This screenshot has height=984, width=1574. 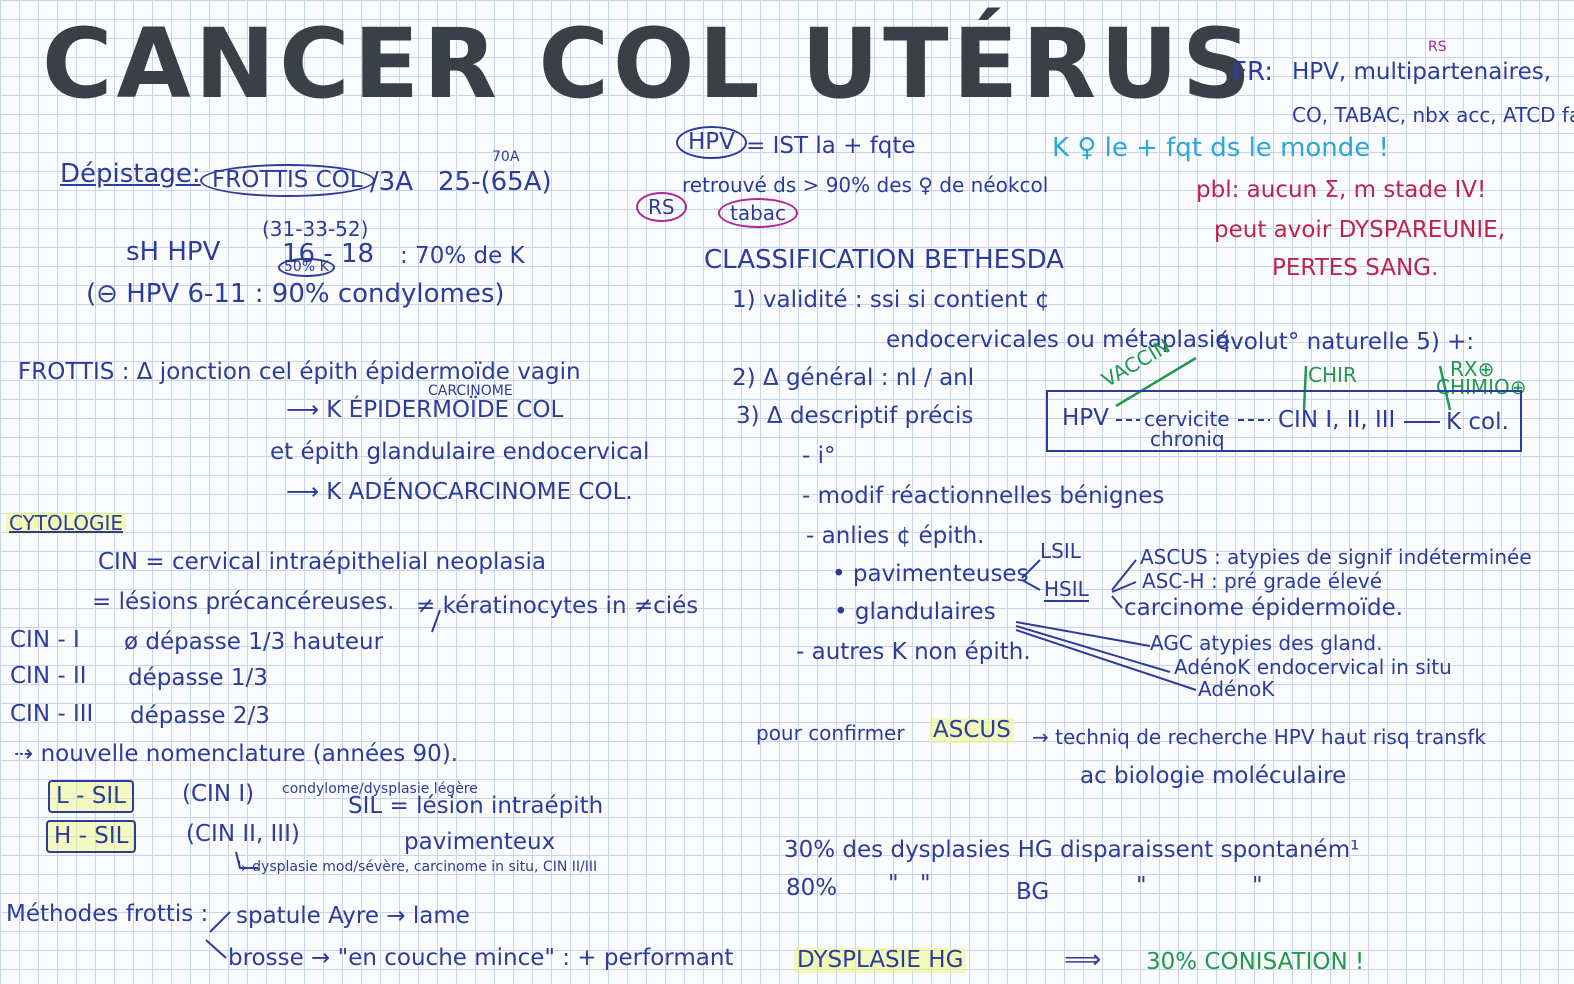 What do you see at coordinates (1252, 72) in the screenshot?
I see `fr-label: FR:` at bounding box center [1252, 72].